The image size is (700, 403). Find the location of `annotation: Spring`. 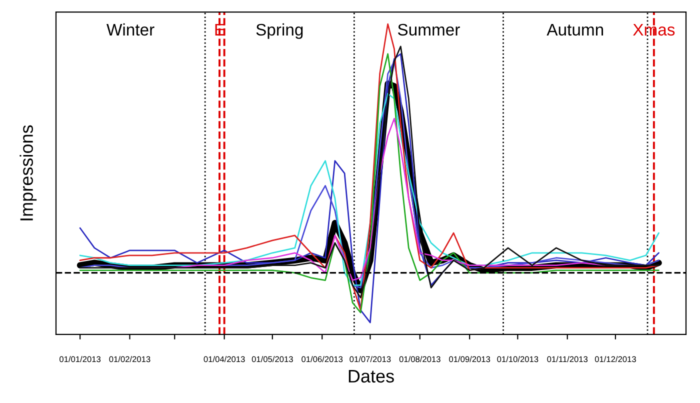

annotation: Spring is located at coordinates (279, 31).